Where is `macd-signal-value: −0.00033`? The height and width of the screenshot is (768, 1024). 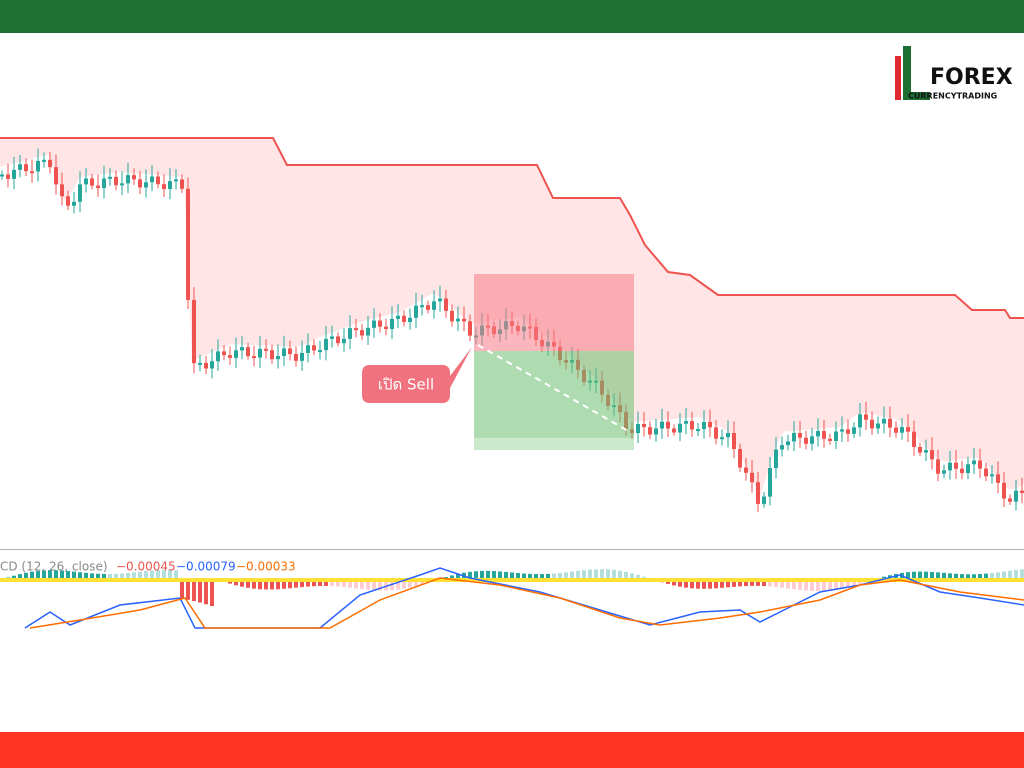 macd-signal-value: −0.00033 is located at coordinates (266, 567).